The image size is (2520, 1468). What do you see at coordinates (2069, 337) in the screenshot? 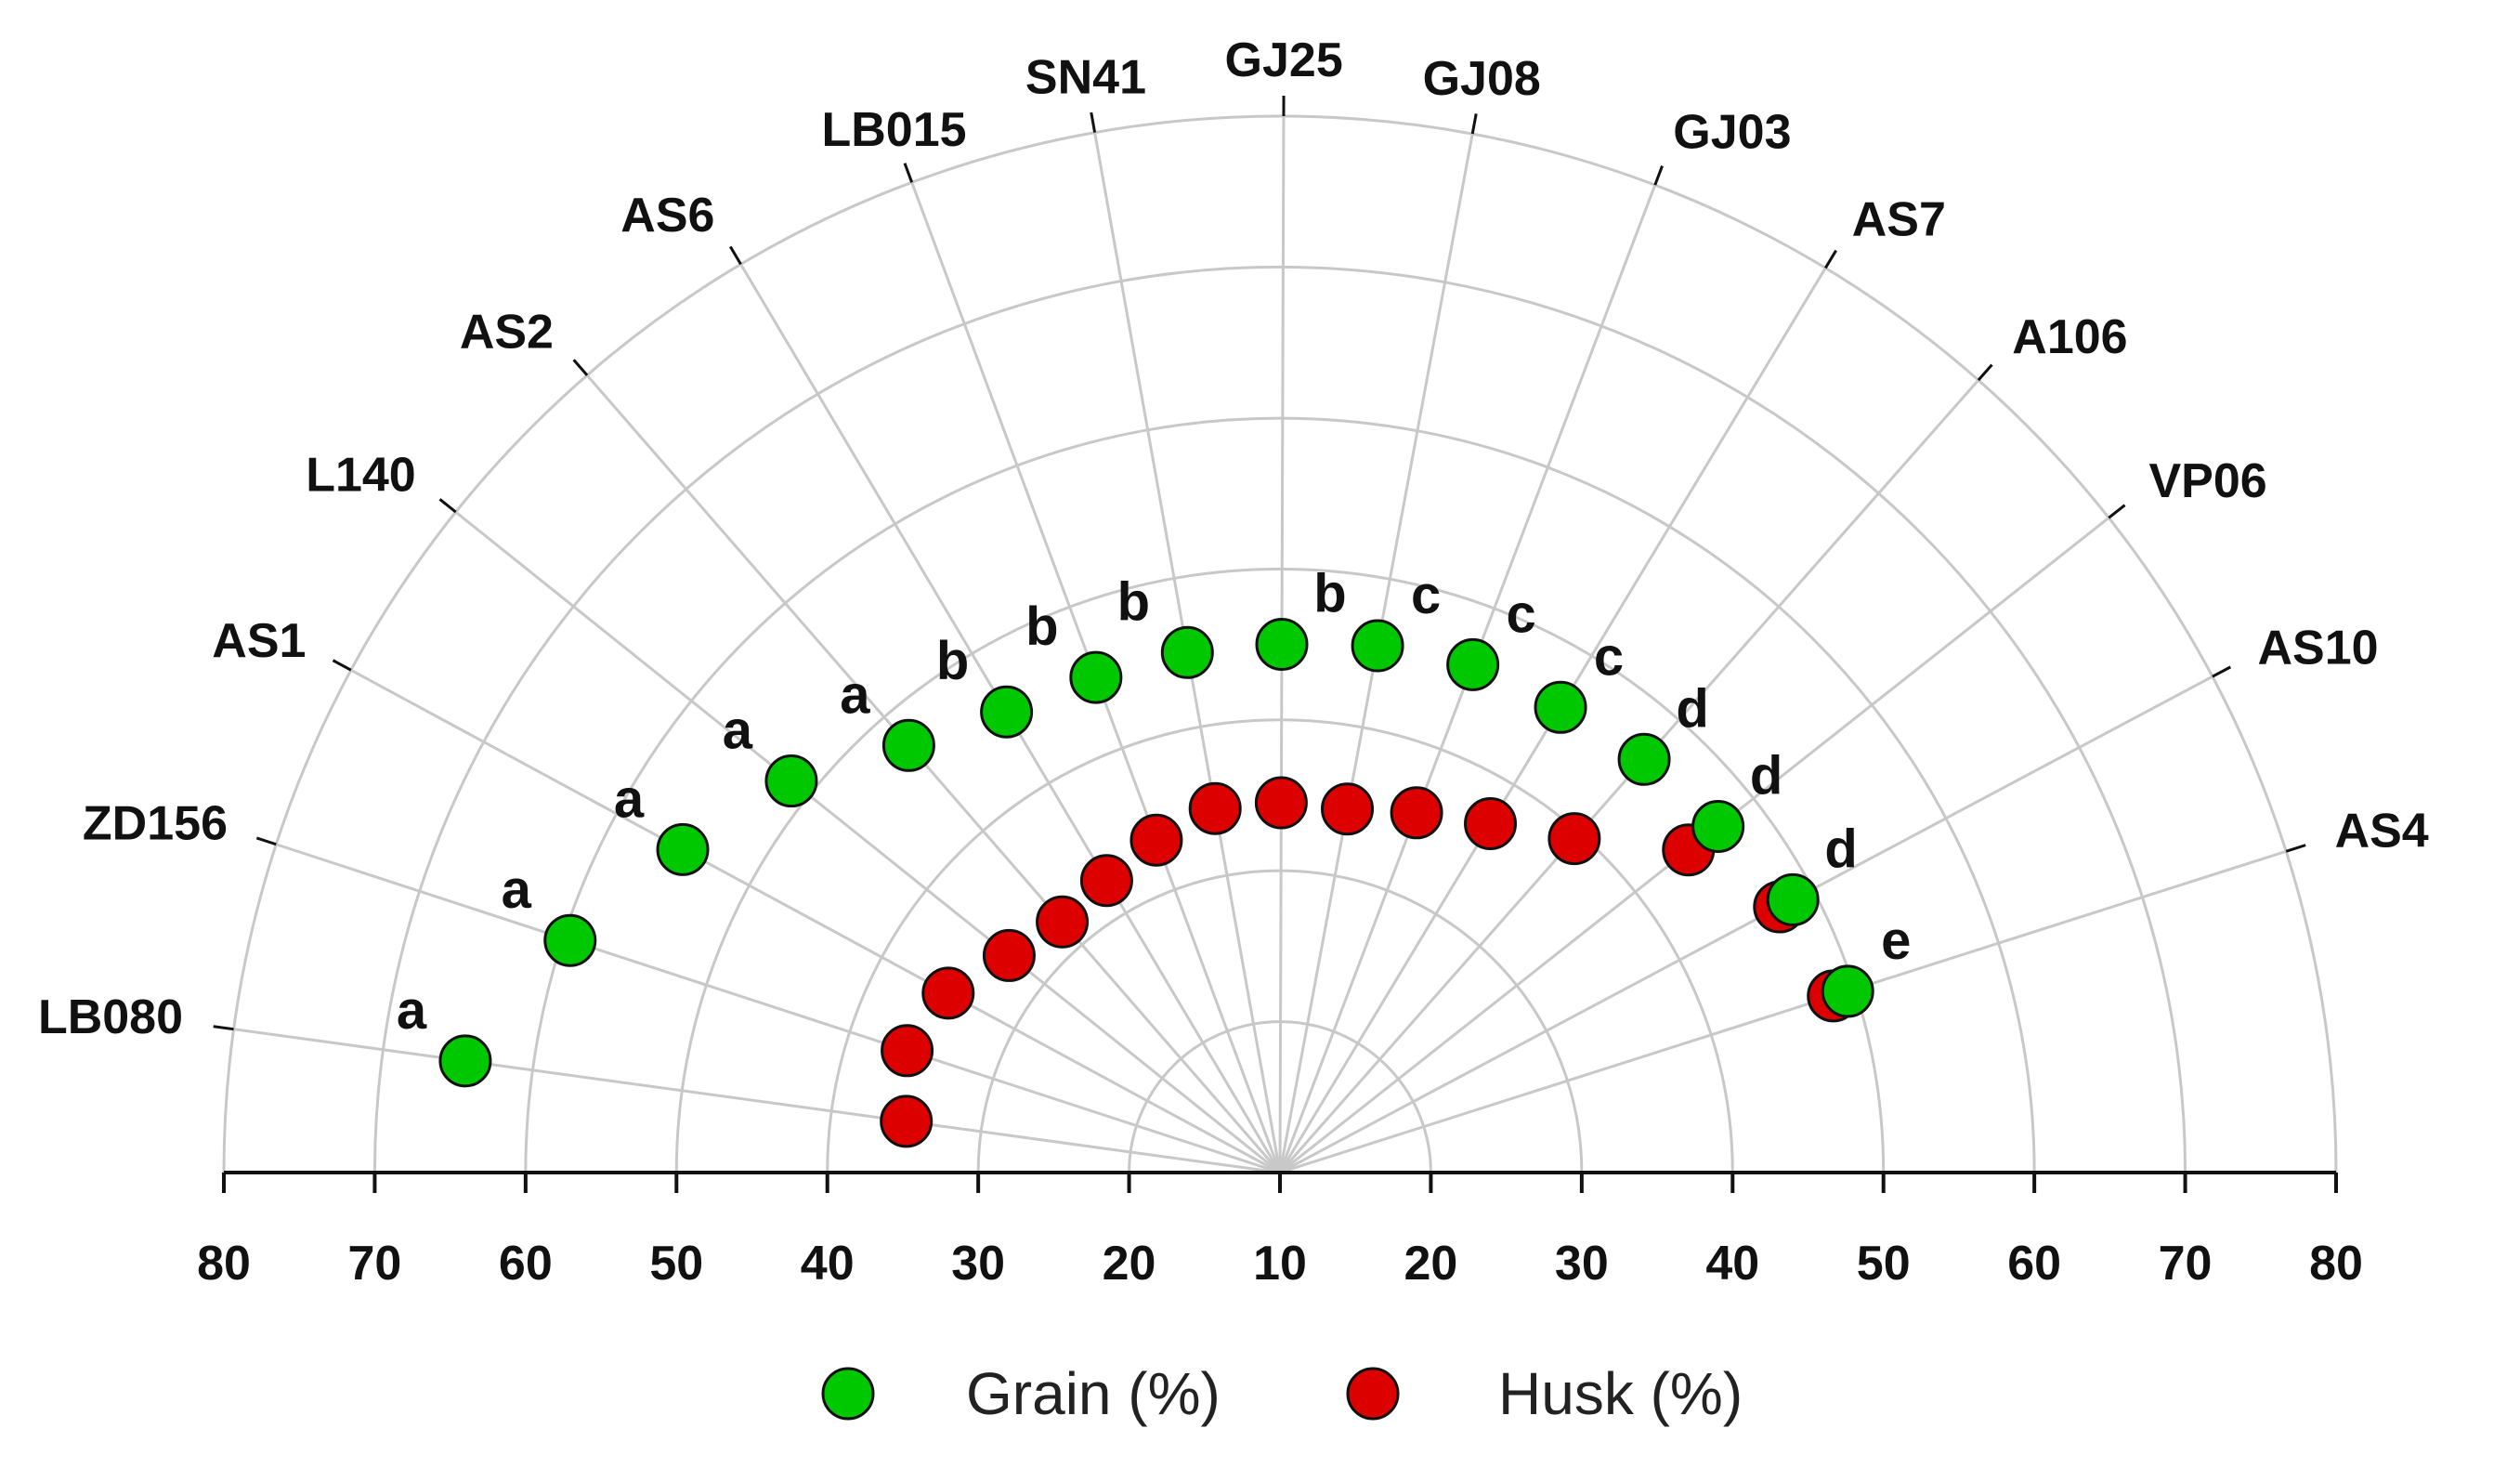
I see `category-label: A106` at bounding box center [2069, 337].